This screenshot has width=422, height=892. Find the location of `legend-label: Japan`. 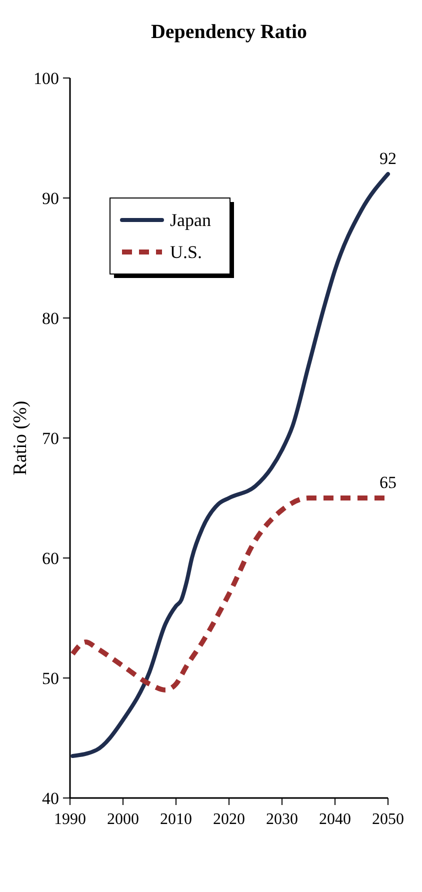

legend-label: Japan is located at coordinates (190, 220).